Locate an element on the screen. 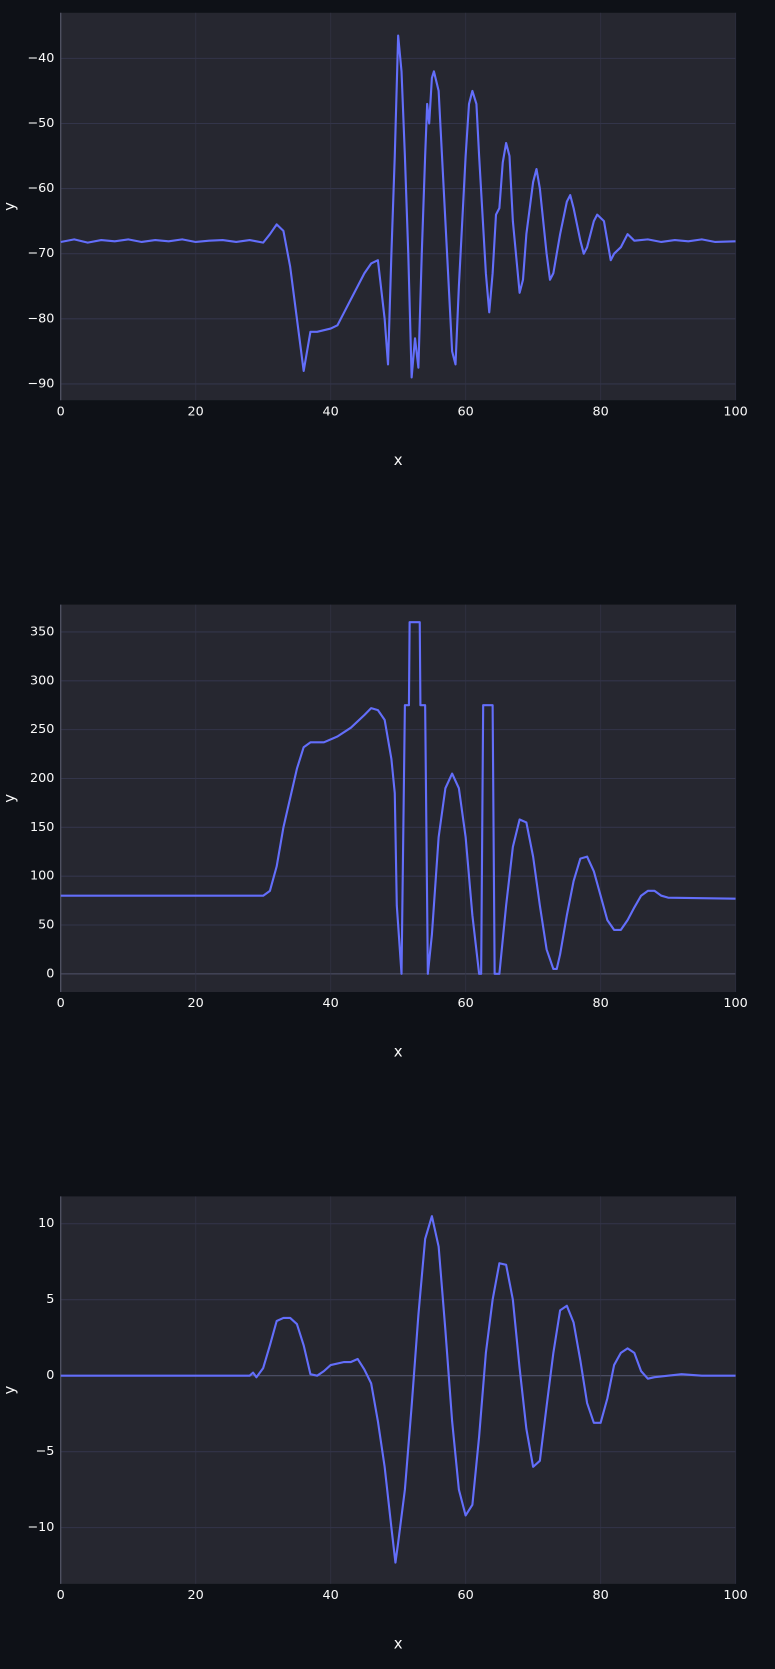 The width and height of the screenshot is (775, 1669). y-tick-label: 300 is located at coordinates (42, 680).